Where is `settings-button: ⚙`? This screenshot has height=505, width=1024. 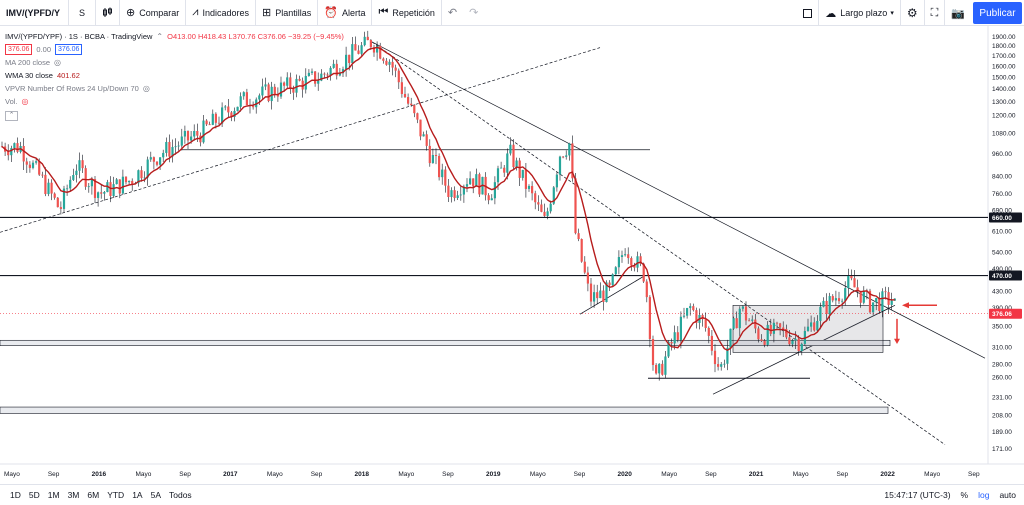 settings-button: ⚙ is located at coordinates (911, 13).